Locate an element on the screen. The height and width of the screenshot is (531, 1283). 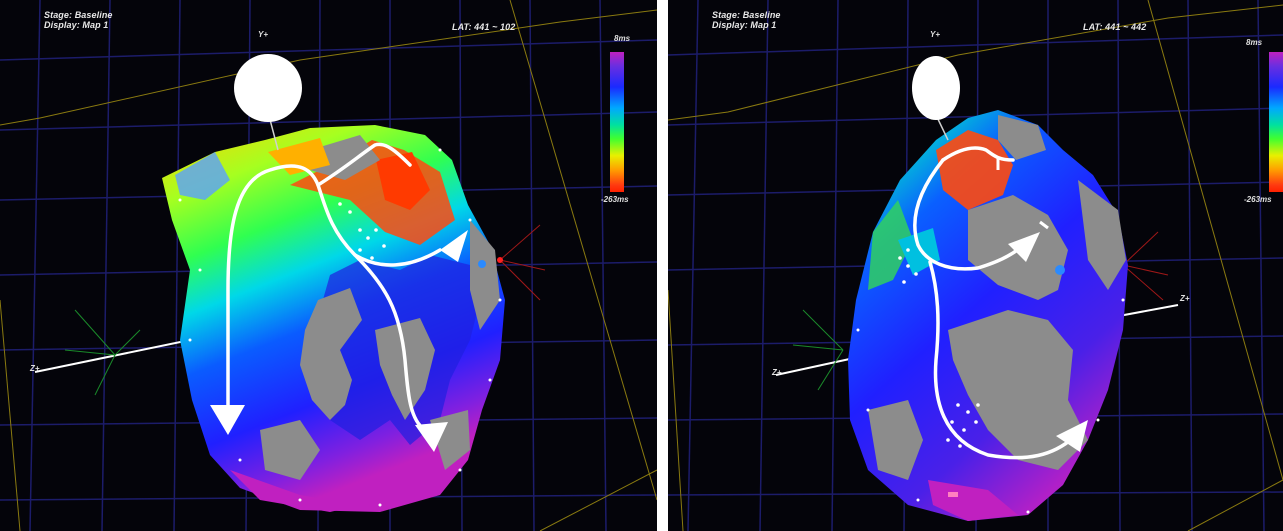
lat-range: LAT: 441 ~ 102 is located at coordinates (484, 27).